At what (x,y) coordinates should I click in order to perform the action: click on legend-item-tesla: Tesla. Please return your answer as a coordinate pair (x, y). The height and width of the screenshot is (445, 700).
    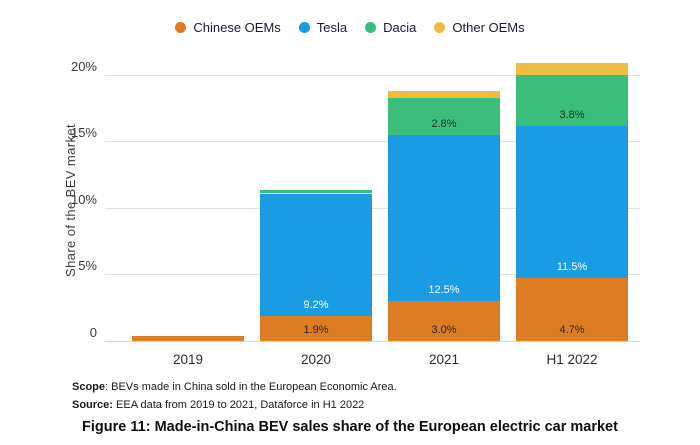
    Looking at the image, I should click on (323, 27).